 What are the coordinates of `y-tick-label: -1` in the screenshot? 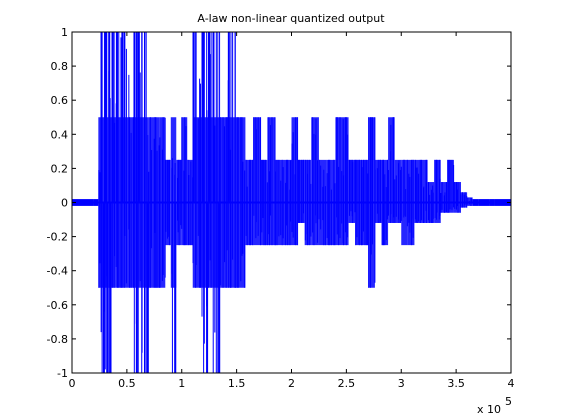 It's located at (62, 373).